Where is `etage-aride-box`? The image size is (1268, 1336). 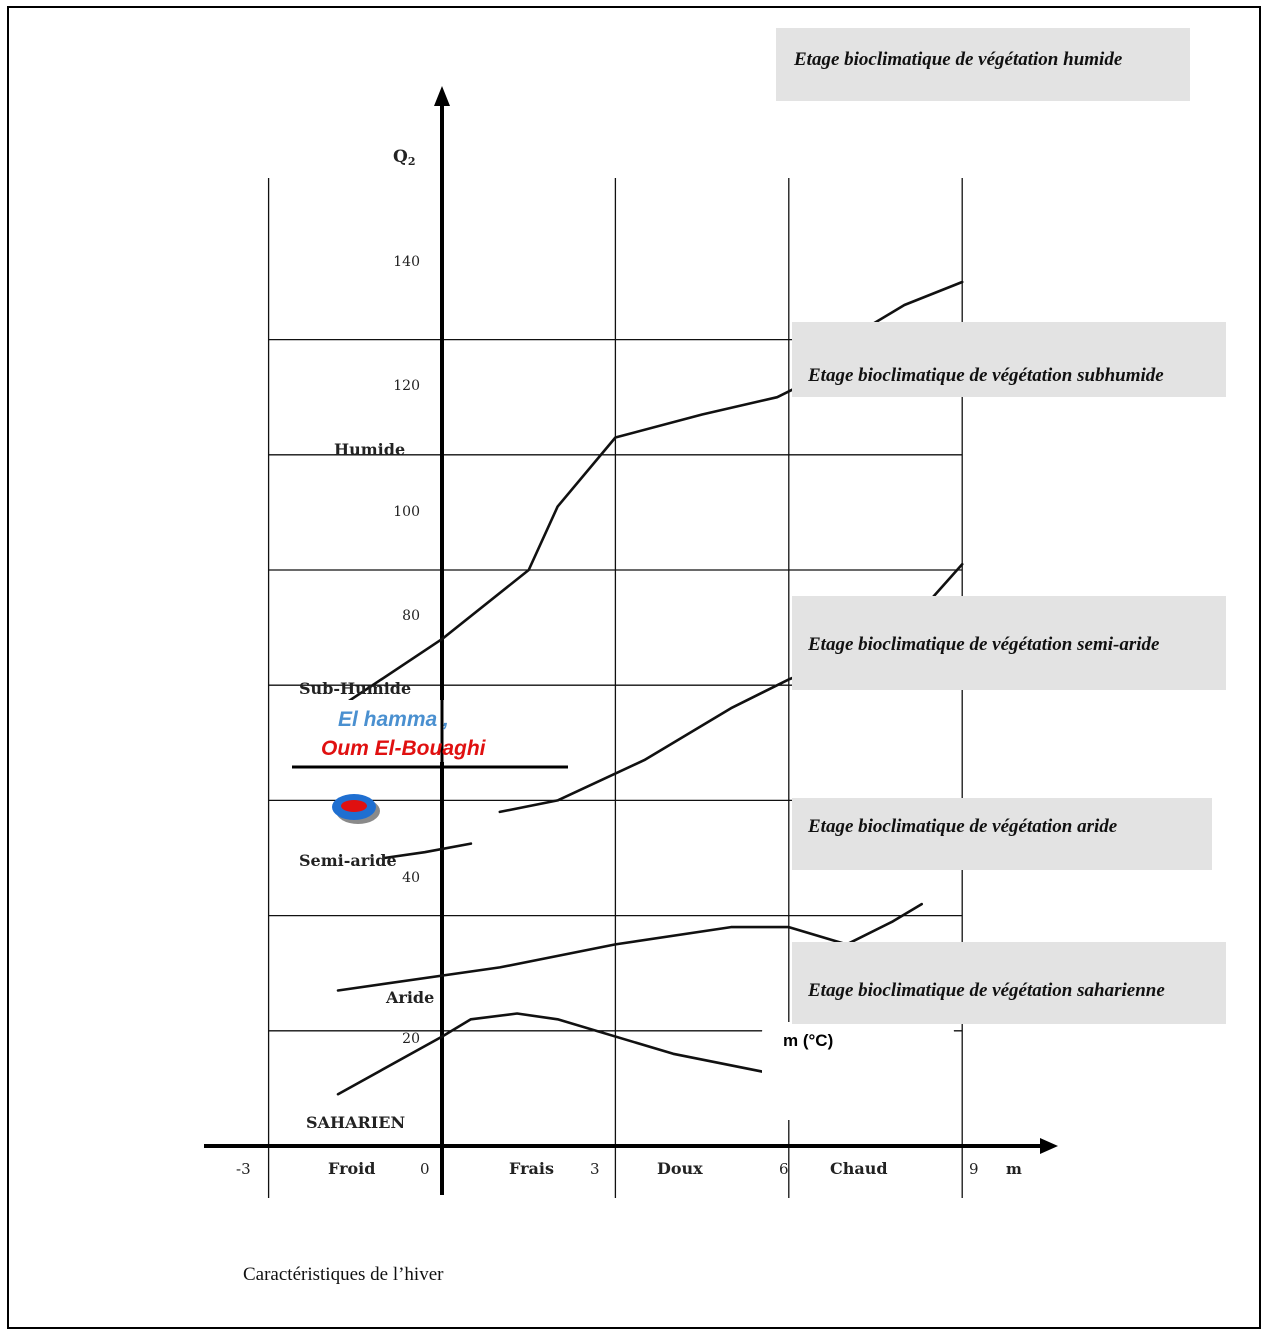 etage-aride-box is located at coordinates (1002, 834).